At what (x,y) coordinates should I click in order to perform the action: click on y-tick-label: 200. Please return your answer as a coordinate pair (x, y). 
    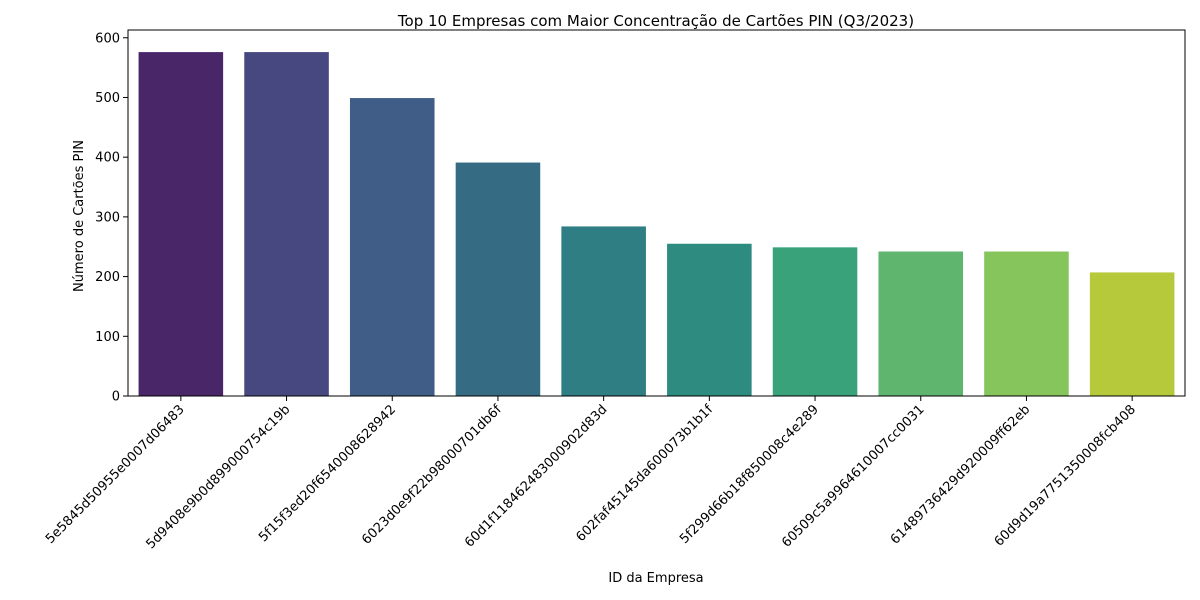
    Looking at the image, I should click on (107, 277).